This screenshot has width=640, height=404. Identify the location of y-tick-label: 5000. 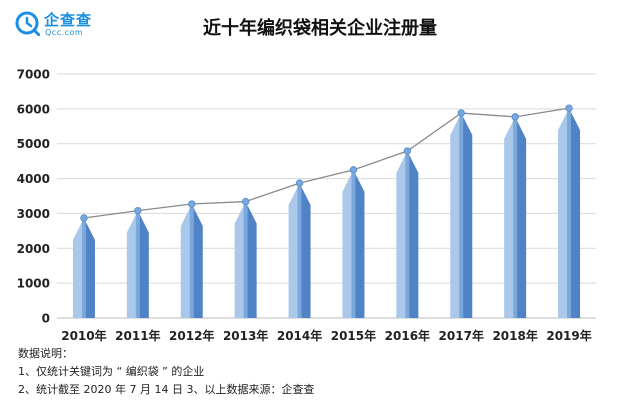
(33, 144).